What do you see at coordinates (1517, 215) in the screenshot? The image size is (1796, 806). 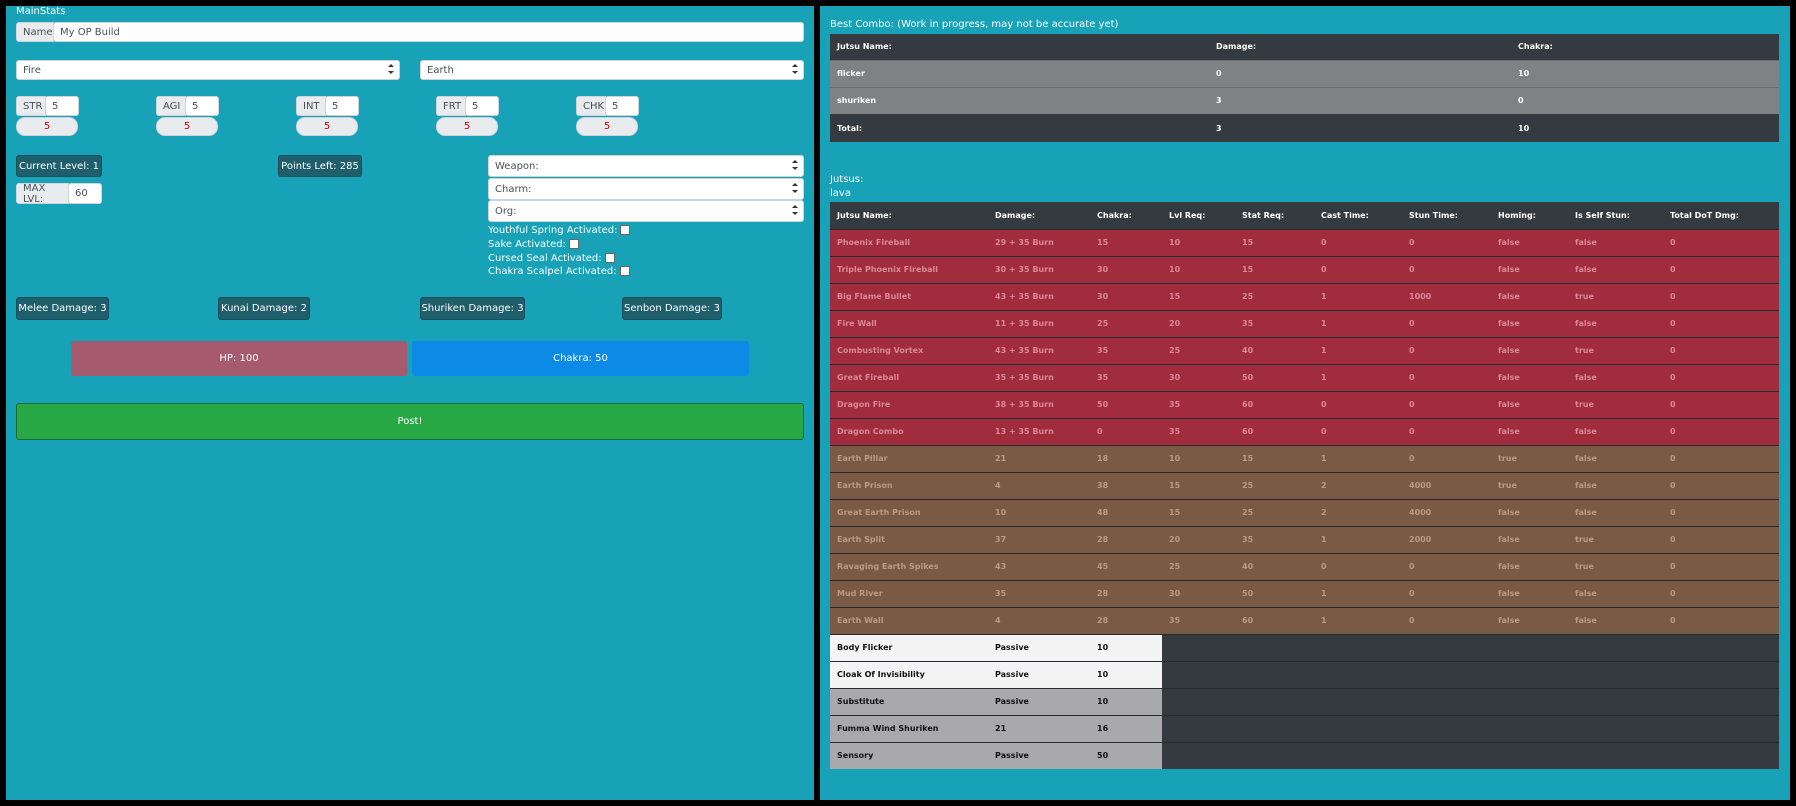 I see `header-cell: Homing:` at bounding box center [1517, 215].